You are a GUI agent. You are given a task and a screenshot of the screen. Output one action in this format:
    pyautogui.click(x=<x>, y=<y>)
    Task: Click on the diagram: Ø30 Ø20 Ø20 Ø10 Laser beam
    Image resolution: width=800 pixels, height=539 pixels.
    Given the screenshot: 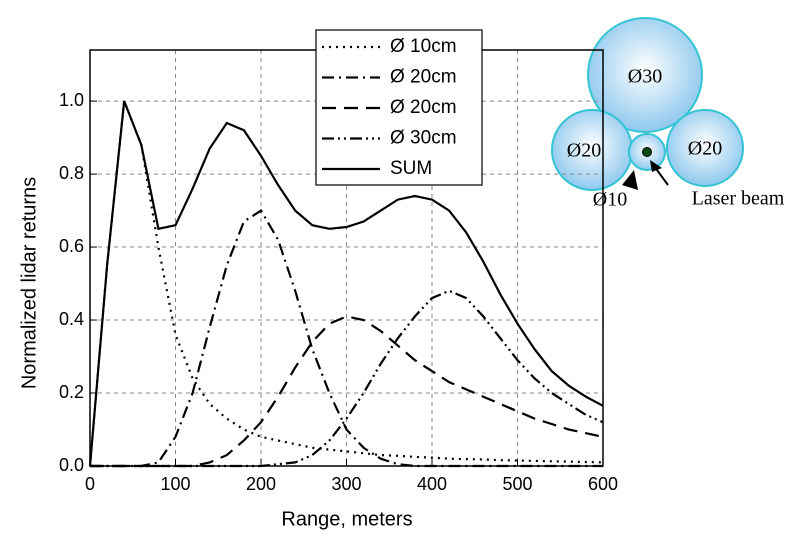 What is the action you would take?
    pyautogui.click(x=668, y=114)
    